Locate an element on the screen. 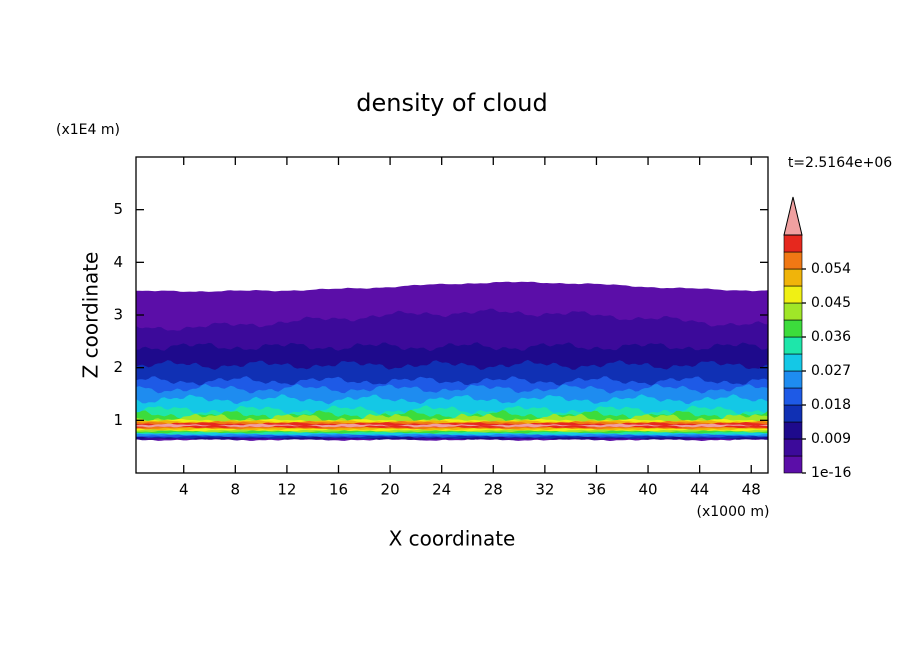 This screenshot has height=654, width=904. x-tick-label: 28 is located at coordinates (493, 490).